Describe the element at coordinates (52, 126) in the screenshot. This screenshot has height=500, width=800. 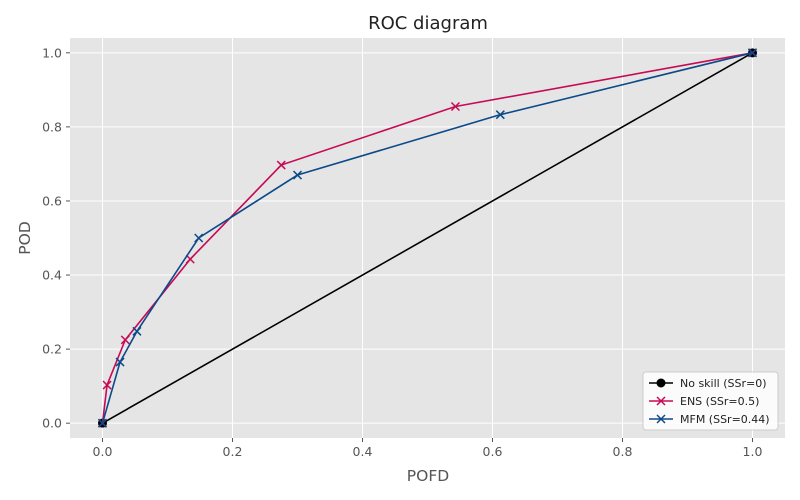
I see `y-tick-label: 0.8` at that location.